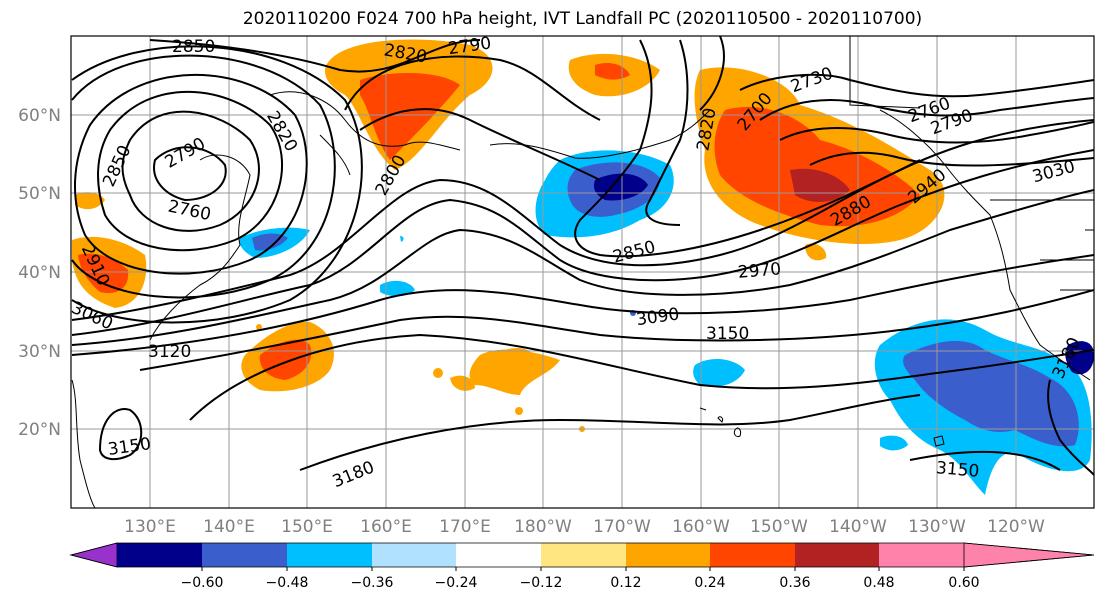 Image resolution: width=1105 pixels, height=601 pixels. I want to click on contour-label: 2850, so click(193, 47).